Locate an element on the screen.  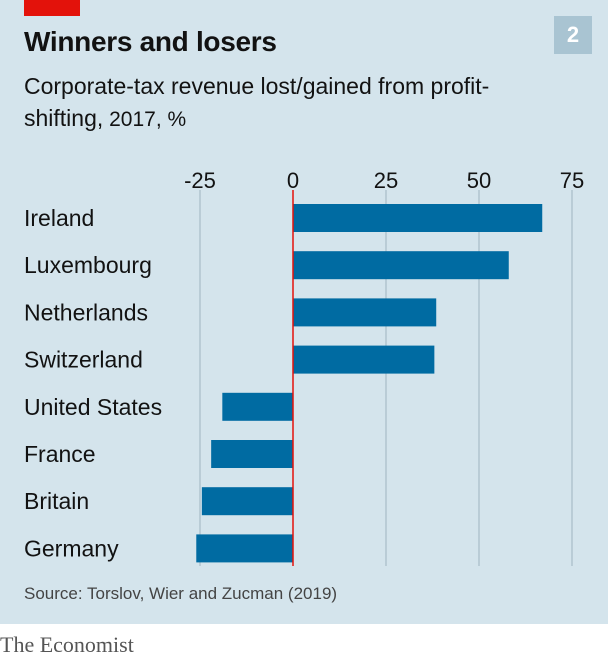
category-label: Netherlands is located at coordinates (86, 312).